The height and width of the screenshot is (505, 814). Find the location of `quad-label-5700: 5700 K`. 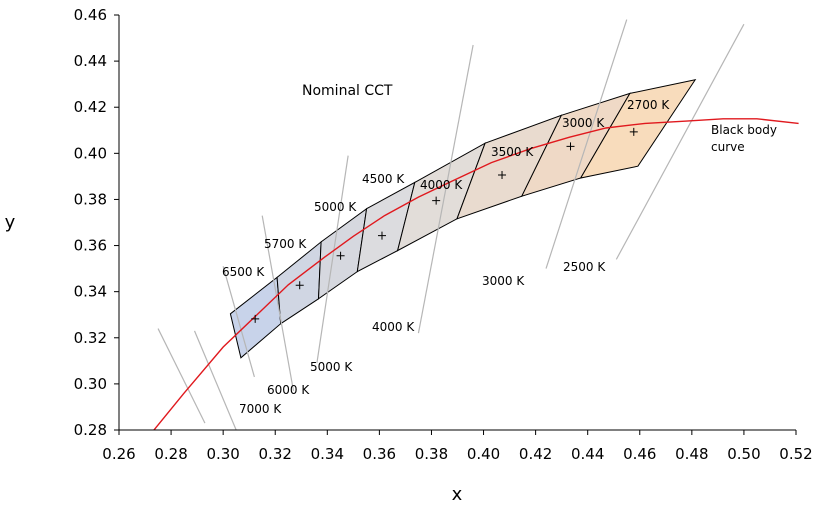

quad-label-5700: 5700 K is located at coordinates (285, 244).